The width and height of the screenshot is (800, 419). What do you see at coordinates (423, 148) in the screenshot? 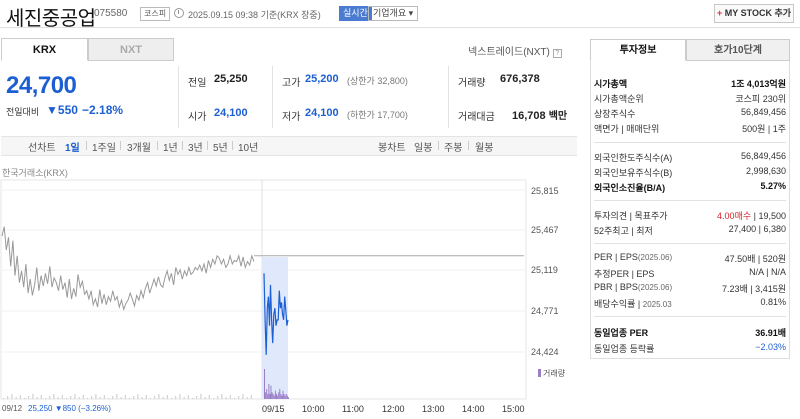
I see `candle-daily: 일봉` at bounding box center [423, 148].